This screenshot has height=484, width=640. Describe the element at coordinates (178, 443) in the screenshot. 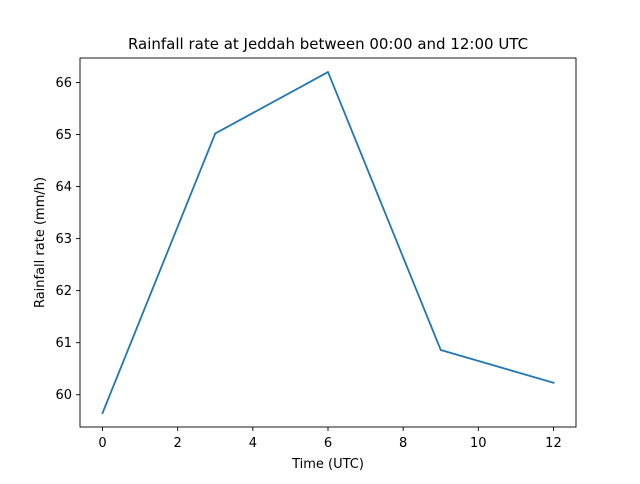

I see `x-tick-label: 2` at that location.